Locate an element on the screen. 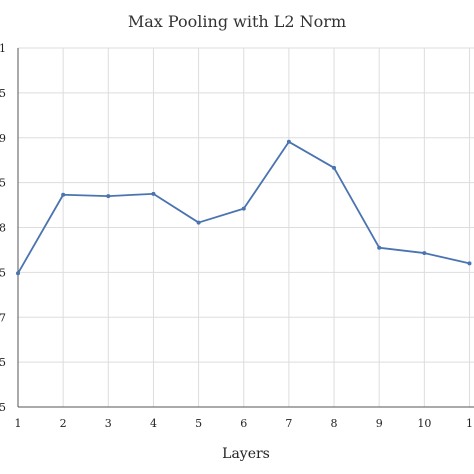 This screenshot has width=474, height=474. x-tick-label-10: 10 is located at coordinates (424, 423).